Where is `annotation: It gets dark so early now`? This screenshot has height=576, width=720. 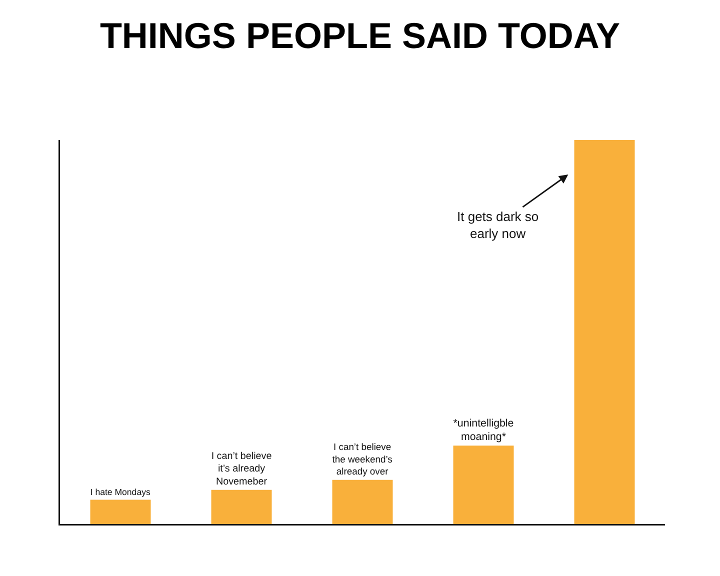 annotation: It gets dark so early now is located at coordinates (498, 225).